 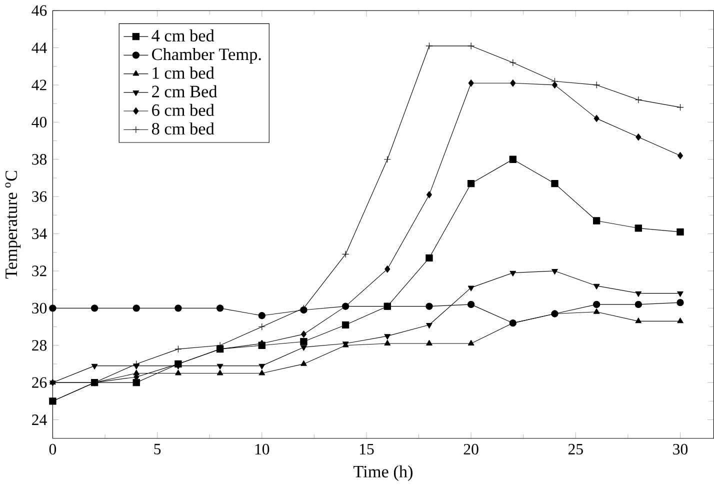 I want to click on y-tick-label: 32, so click(x=39, y=271).